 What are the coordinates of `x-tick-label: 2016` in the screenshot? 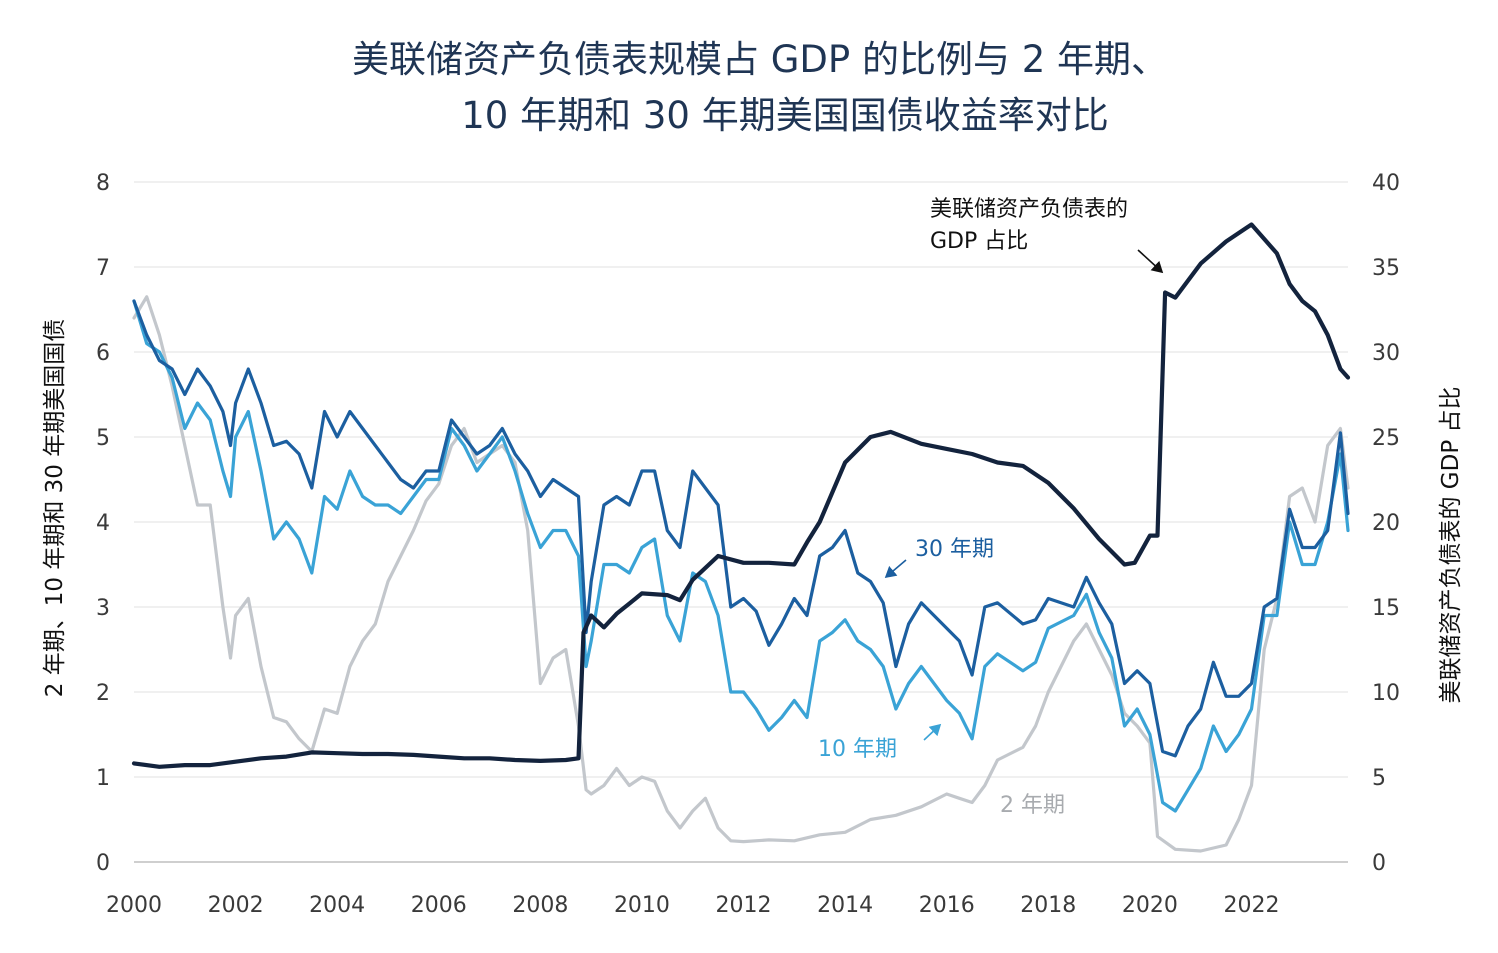 It's located at (947, 905).